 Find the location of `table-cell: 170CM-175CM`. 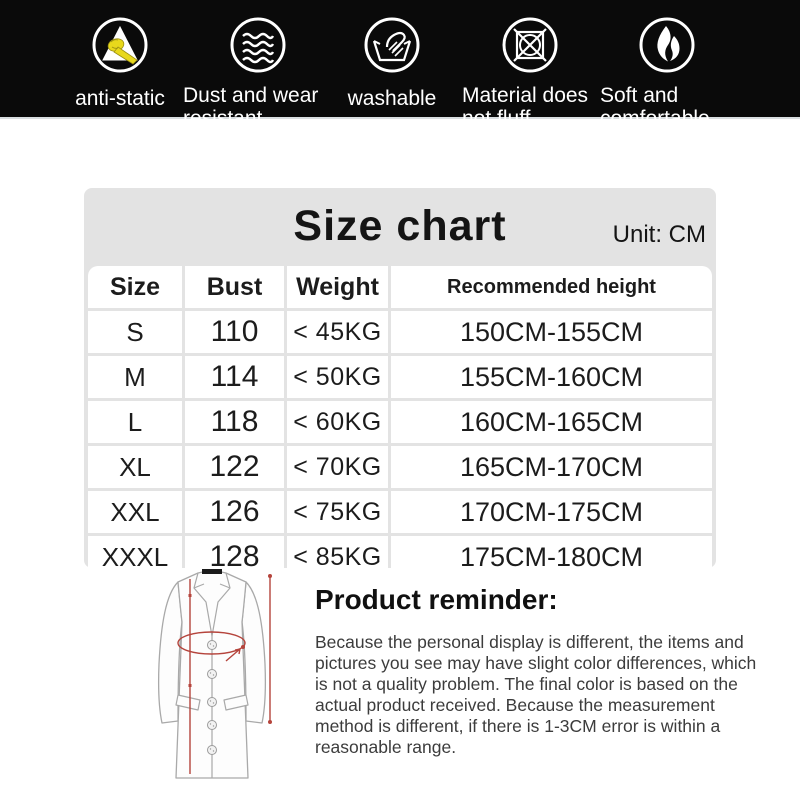

table-cell: 170CM-175CM is located at coordinates (551, 512).